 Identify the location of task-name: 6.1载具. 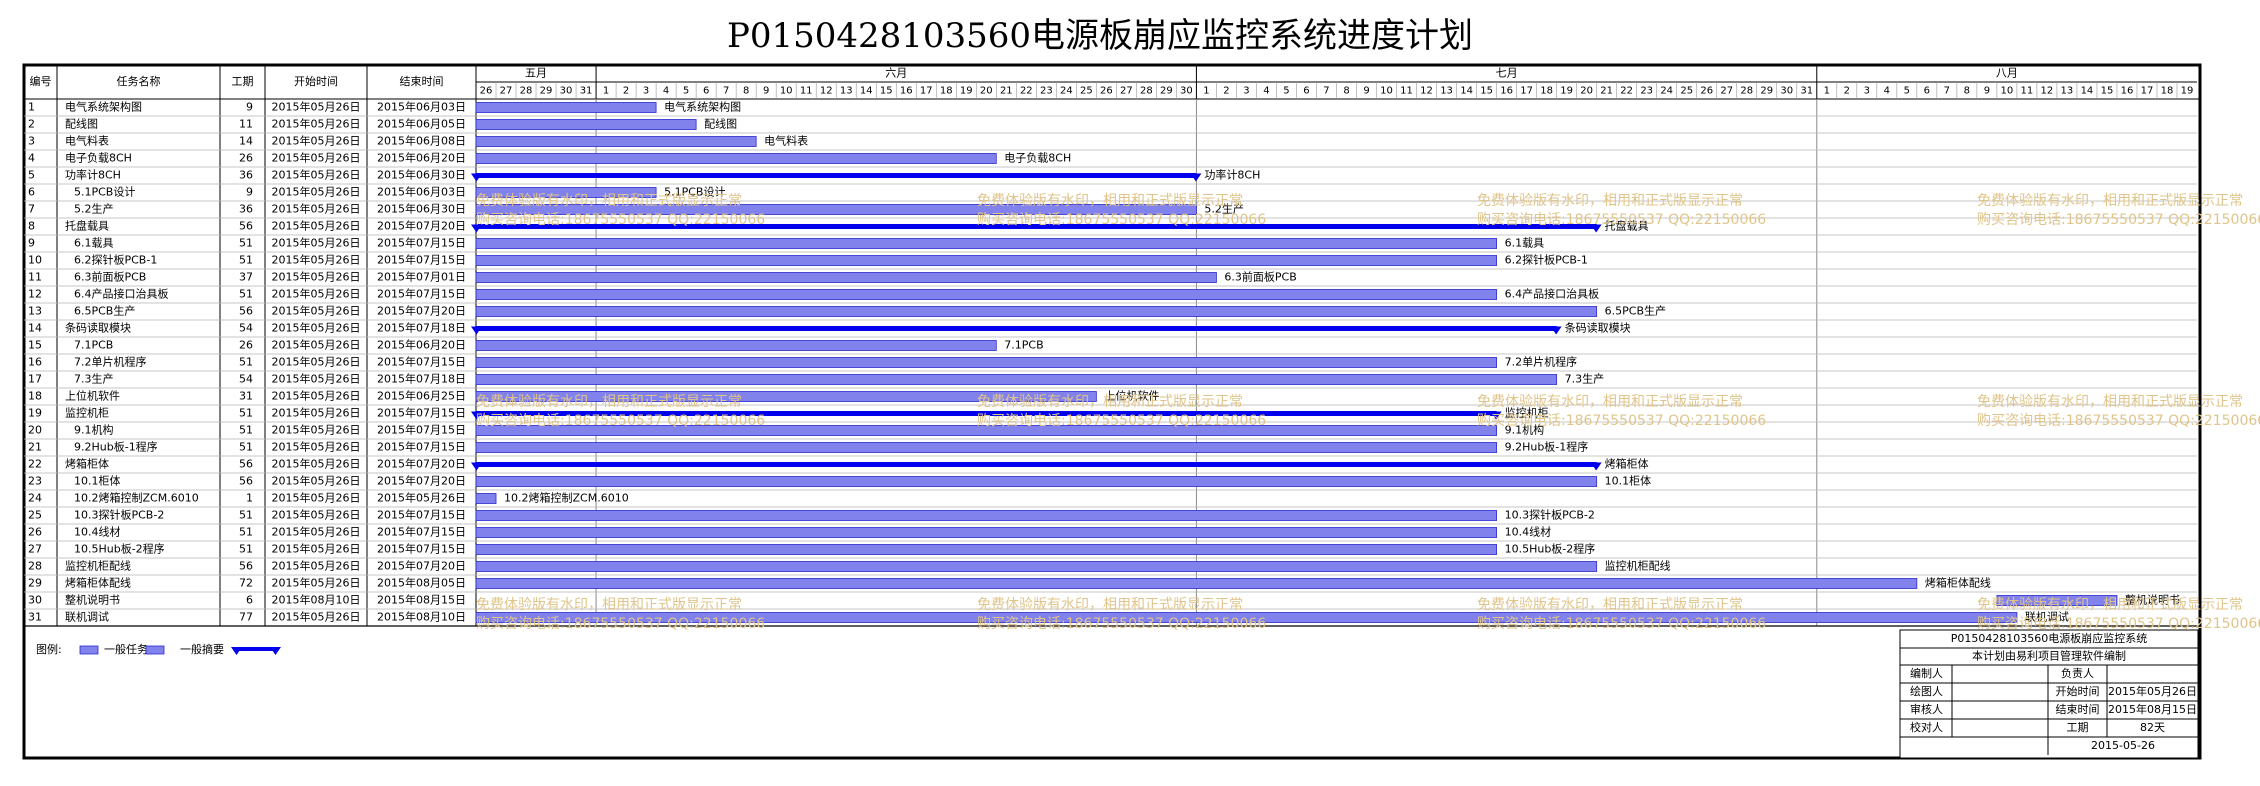
(94, 243).